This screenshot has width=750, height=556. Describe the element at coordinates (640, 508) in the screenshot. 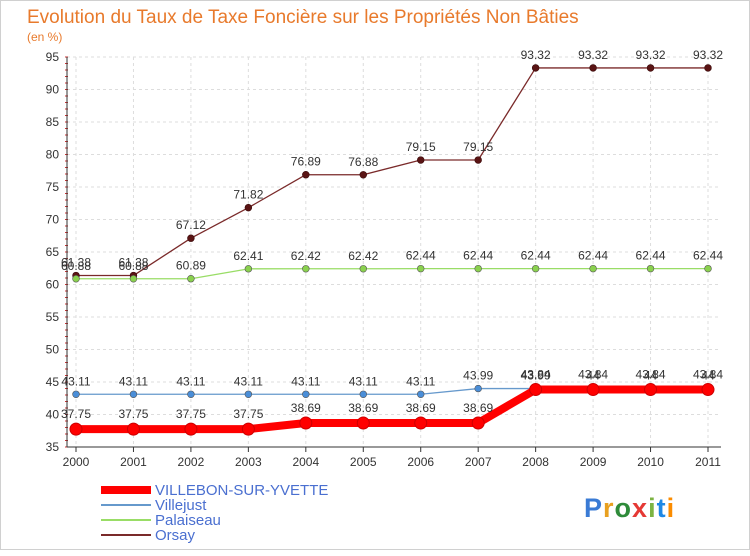

I see `logo-letter: x` at that location.